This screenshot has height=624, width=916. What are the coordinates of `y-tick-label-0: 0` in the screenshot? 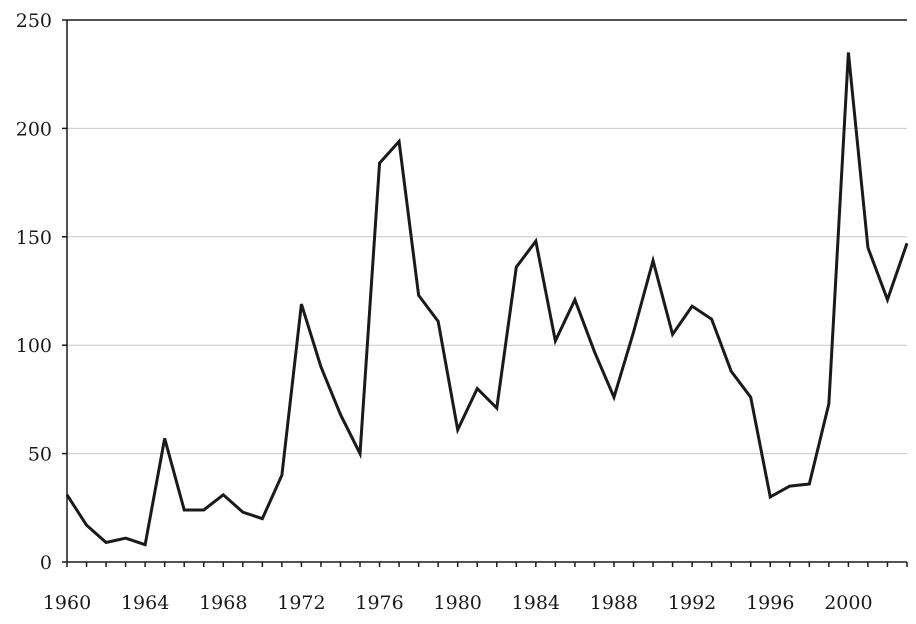 It's located at (46, 563).